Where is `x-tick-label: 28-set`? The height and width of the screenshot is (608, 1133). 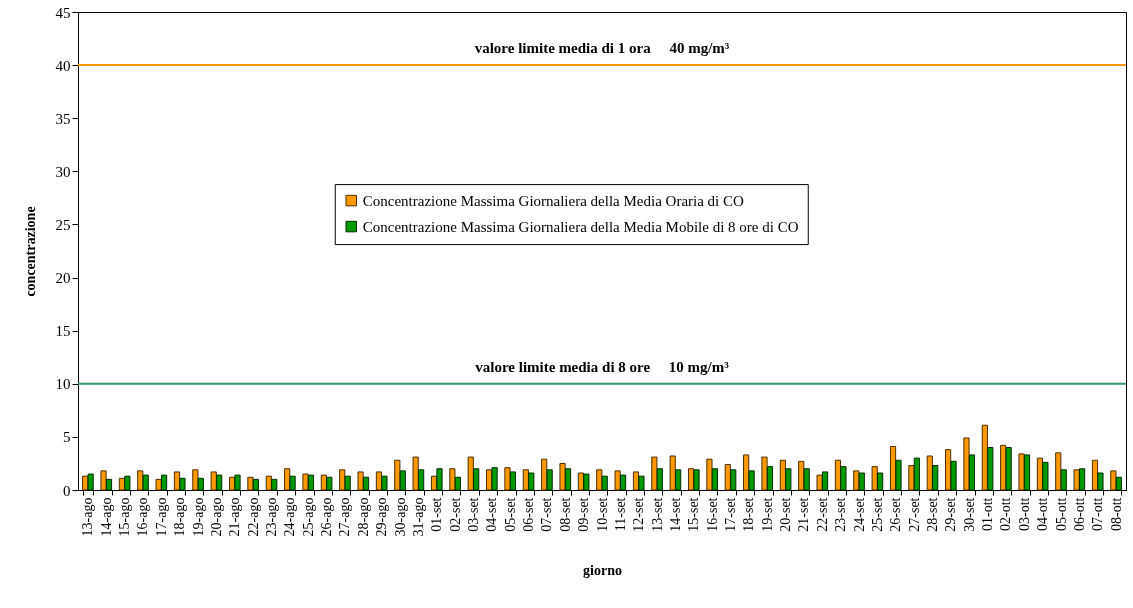 x-tick-label: 28-set is located at coordinates (932, 514).